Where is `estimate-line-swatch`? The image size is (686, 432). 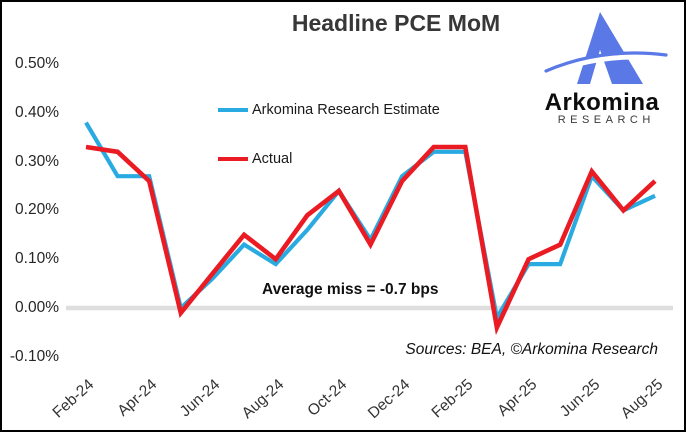 estimate-line-swatch is located at coordinates (233, 110).